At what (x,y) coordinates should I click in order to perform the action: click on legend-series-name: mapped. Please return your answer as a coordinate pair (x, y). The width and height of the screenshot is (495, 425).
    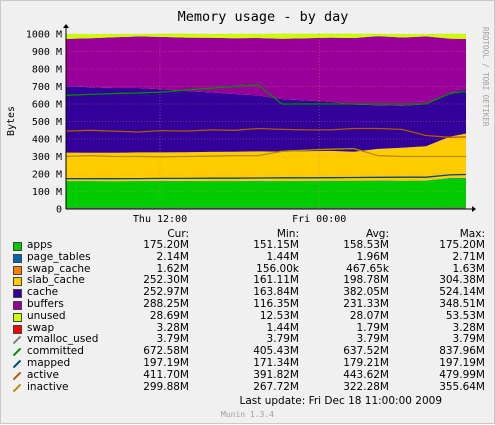
    Looking at the image, I should click on (48, 364).